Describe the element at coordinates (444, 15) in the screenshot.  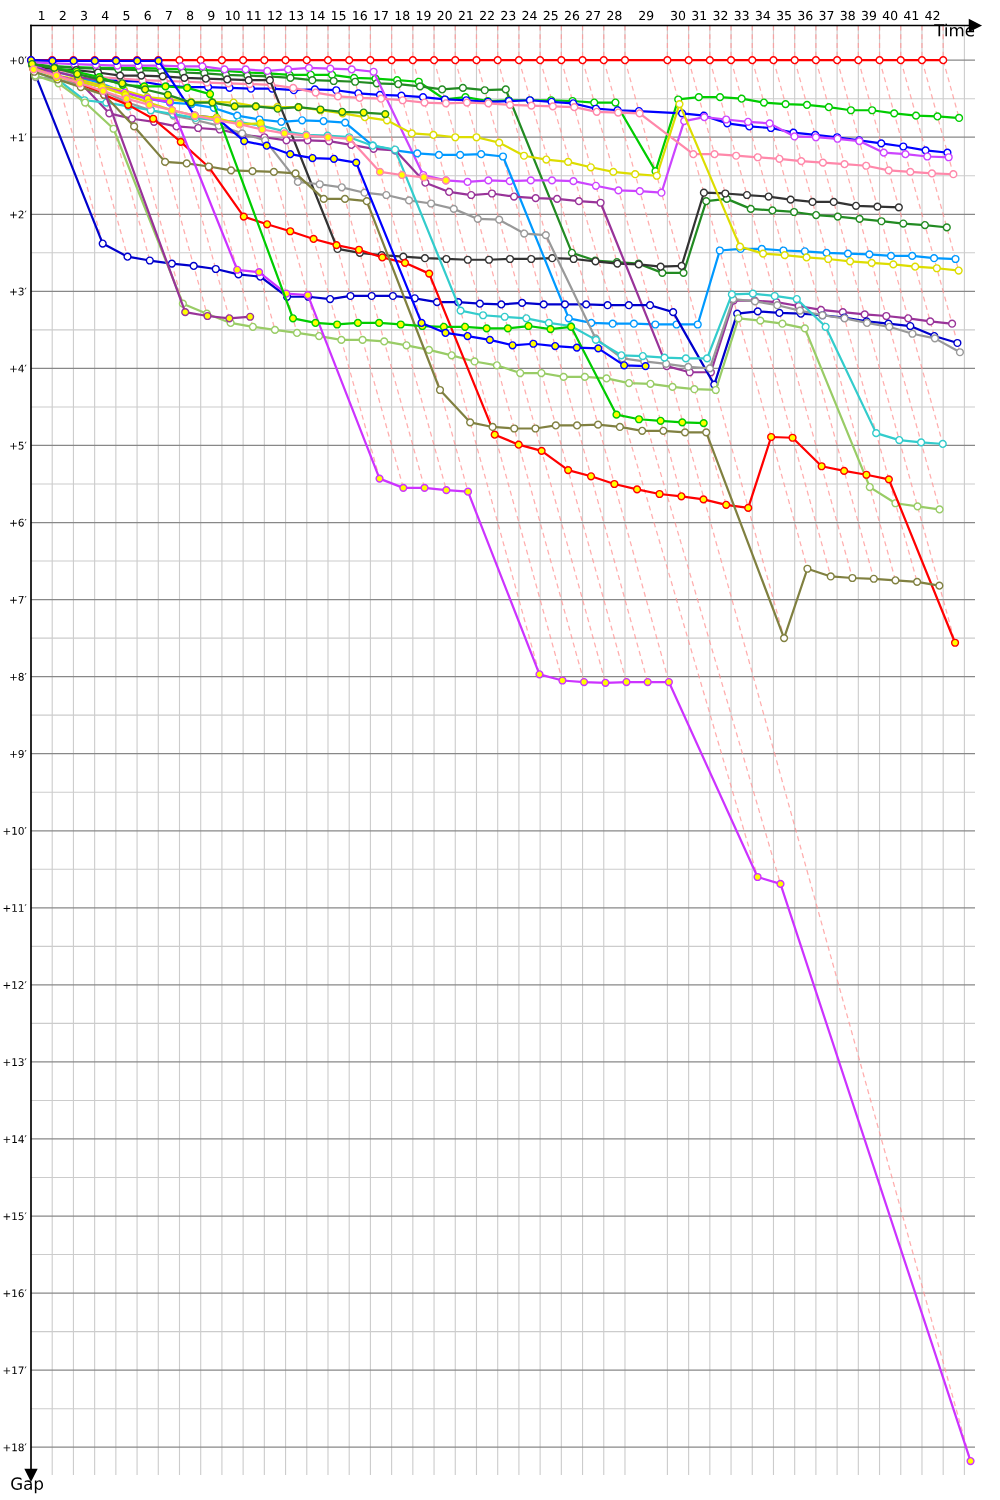
I see `x-tick-label: 20` at that location.